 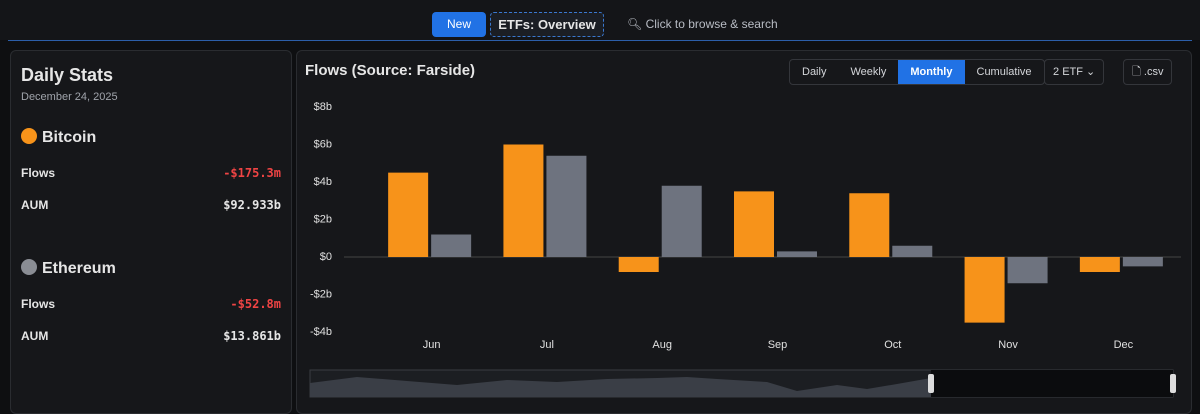 I want to click on search-text: Click to browse & search, so click(x=711, y=24).